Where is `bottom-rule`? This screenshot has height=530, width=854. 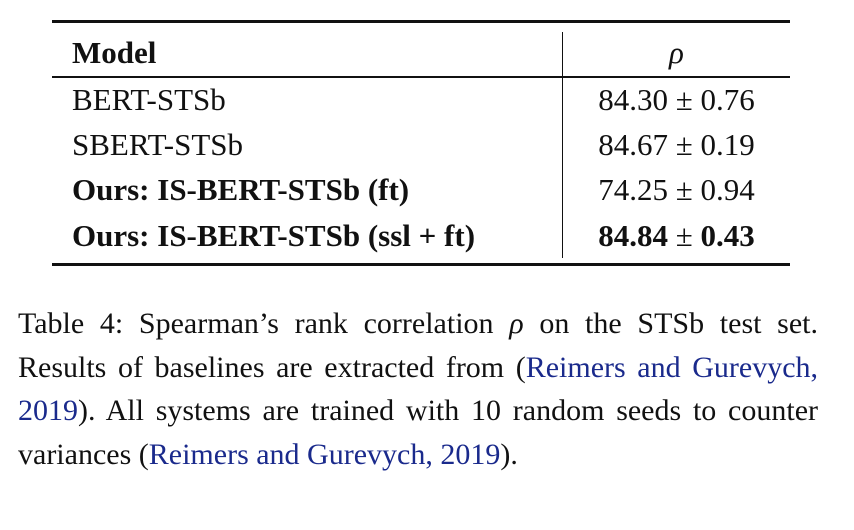 bottom-rule is located at coordinates (421, 264).